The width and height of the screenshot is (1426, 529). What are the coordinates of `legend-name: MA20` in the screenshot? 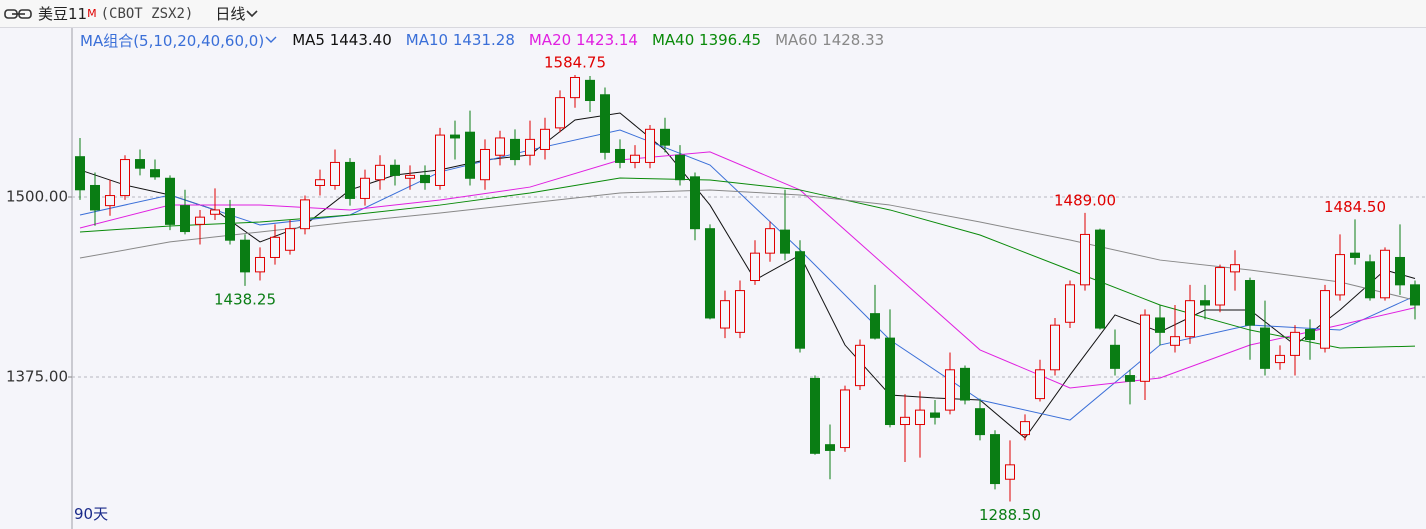 It's located at (550, 40).